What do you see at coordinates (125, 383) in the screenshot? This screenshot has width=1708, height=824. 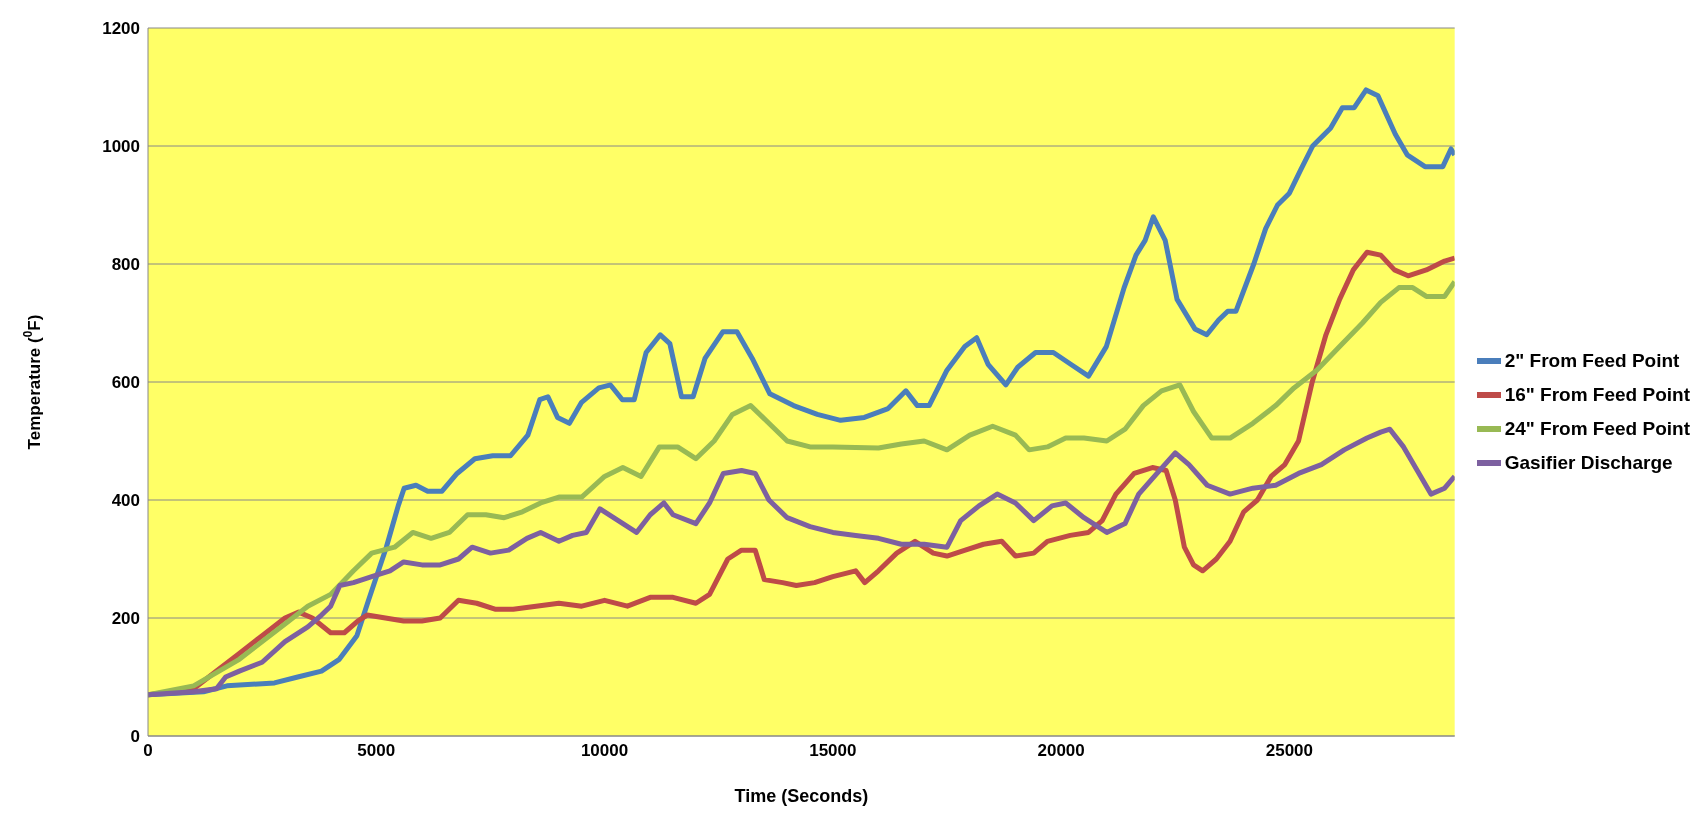 I see `y-tick-label: 600` at bounding box center [125, 383].